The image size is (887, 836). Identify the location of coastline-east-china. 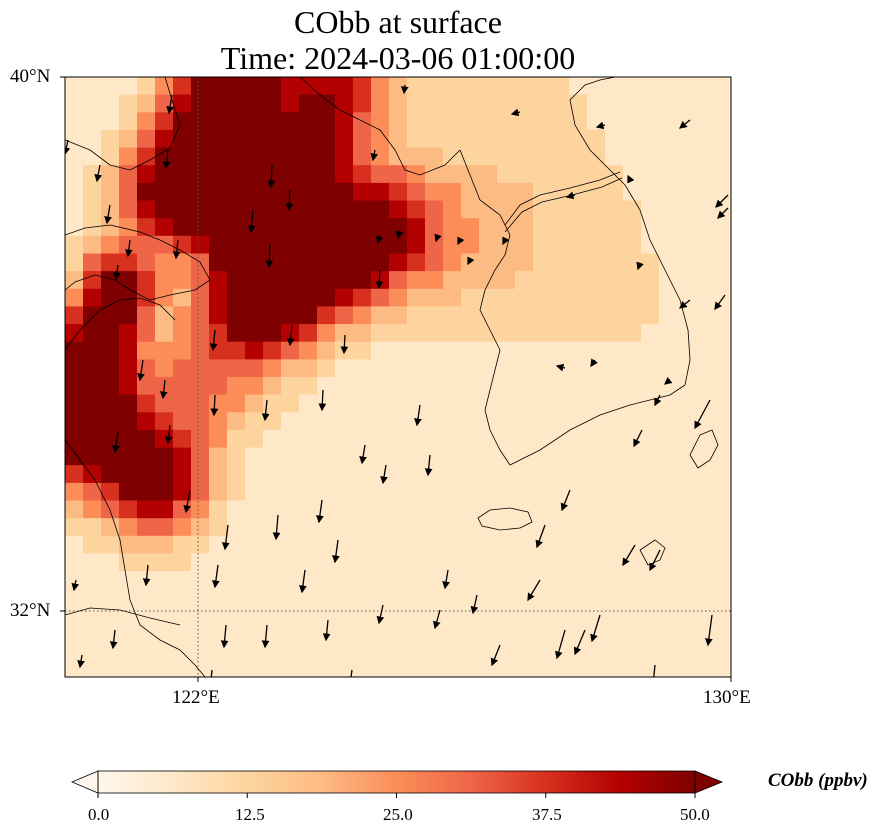
(135, 558).